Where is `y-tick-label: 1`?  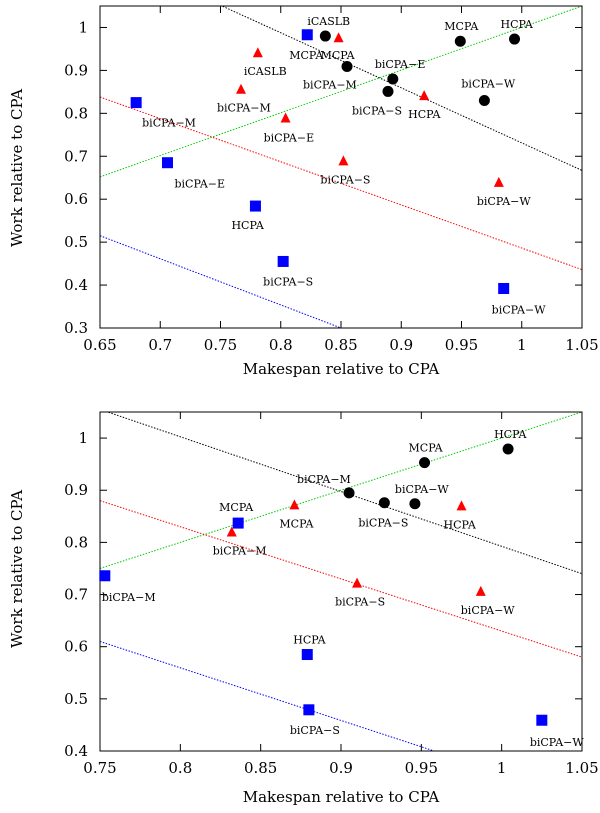
y-tick-label: 1 is located at coordinates (83, 27).